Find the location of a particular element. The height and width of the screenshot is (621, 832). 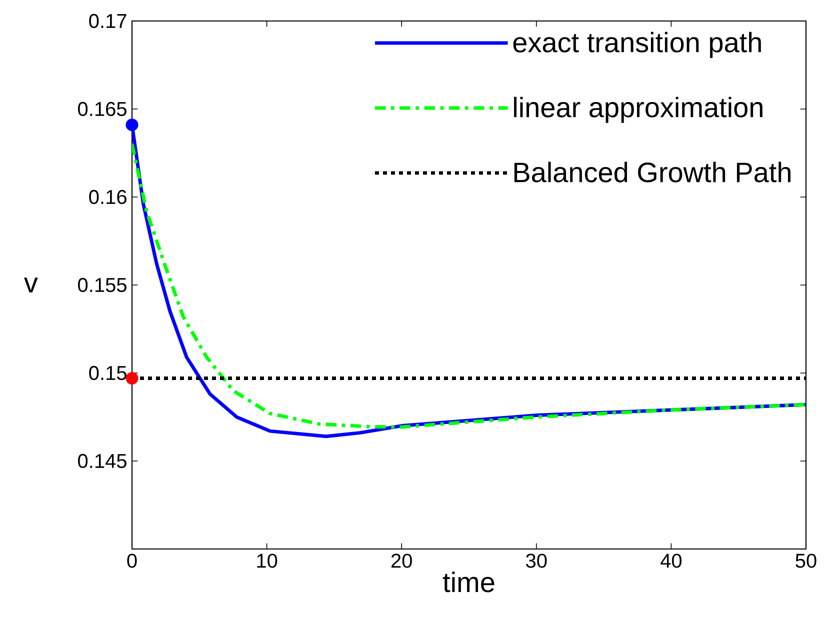

x-axis-title: time is located at coordinates (468, 582).